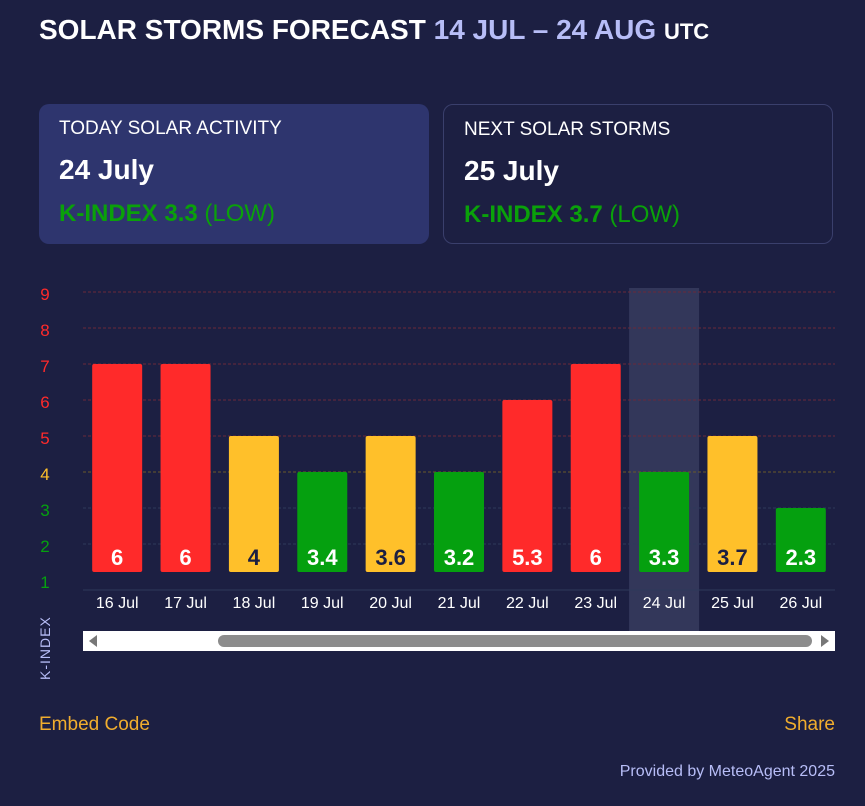 This screenshot has width=865, height=806. What do you see at coordinates (45, 648) in the screenshot?
I see `y-axis-label: K-INDEX` at bounding box center [45, 648].